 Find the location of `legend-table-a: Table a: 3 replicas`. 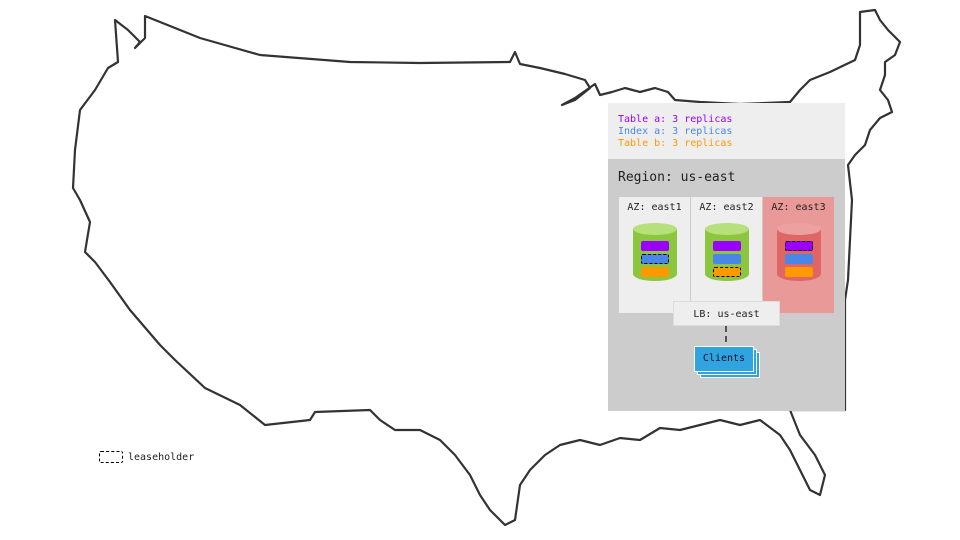

legend-table-a: Table a: 3 replicas is located at coordinates (675, 119).